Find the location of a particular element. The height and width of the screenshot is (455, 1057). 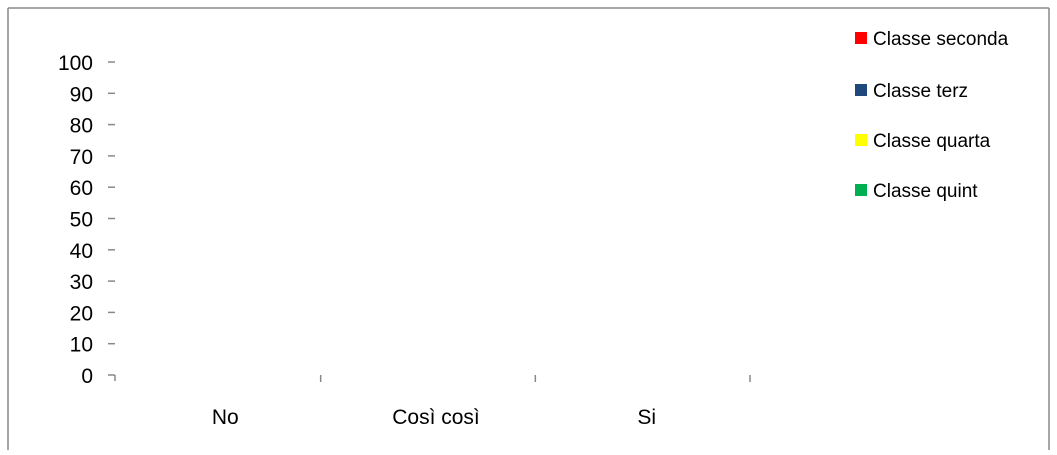

legend-label: Classe seconda is located at coordinates (941, 39).